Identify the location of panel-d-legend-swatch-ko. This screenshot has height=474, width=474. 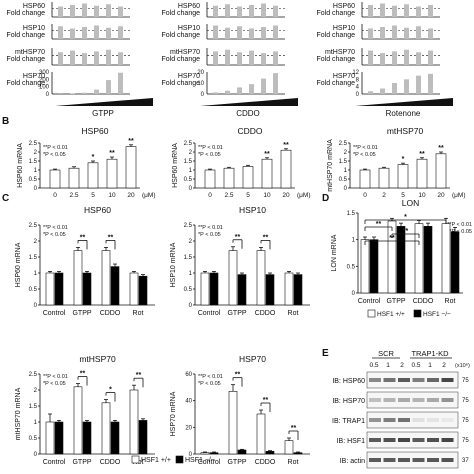
(417, 313).